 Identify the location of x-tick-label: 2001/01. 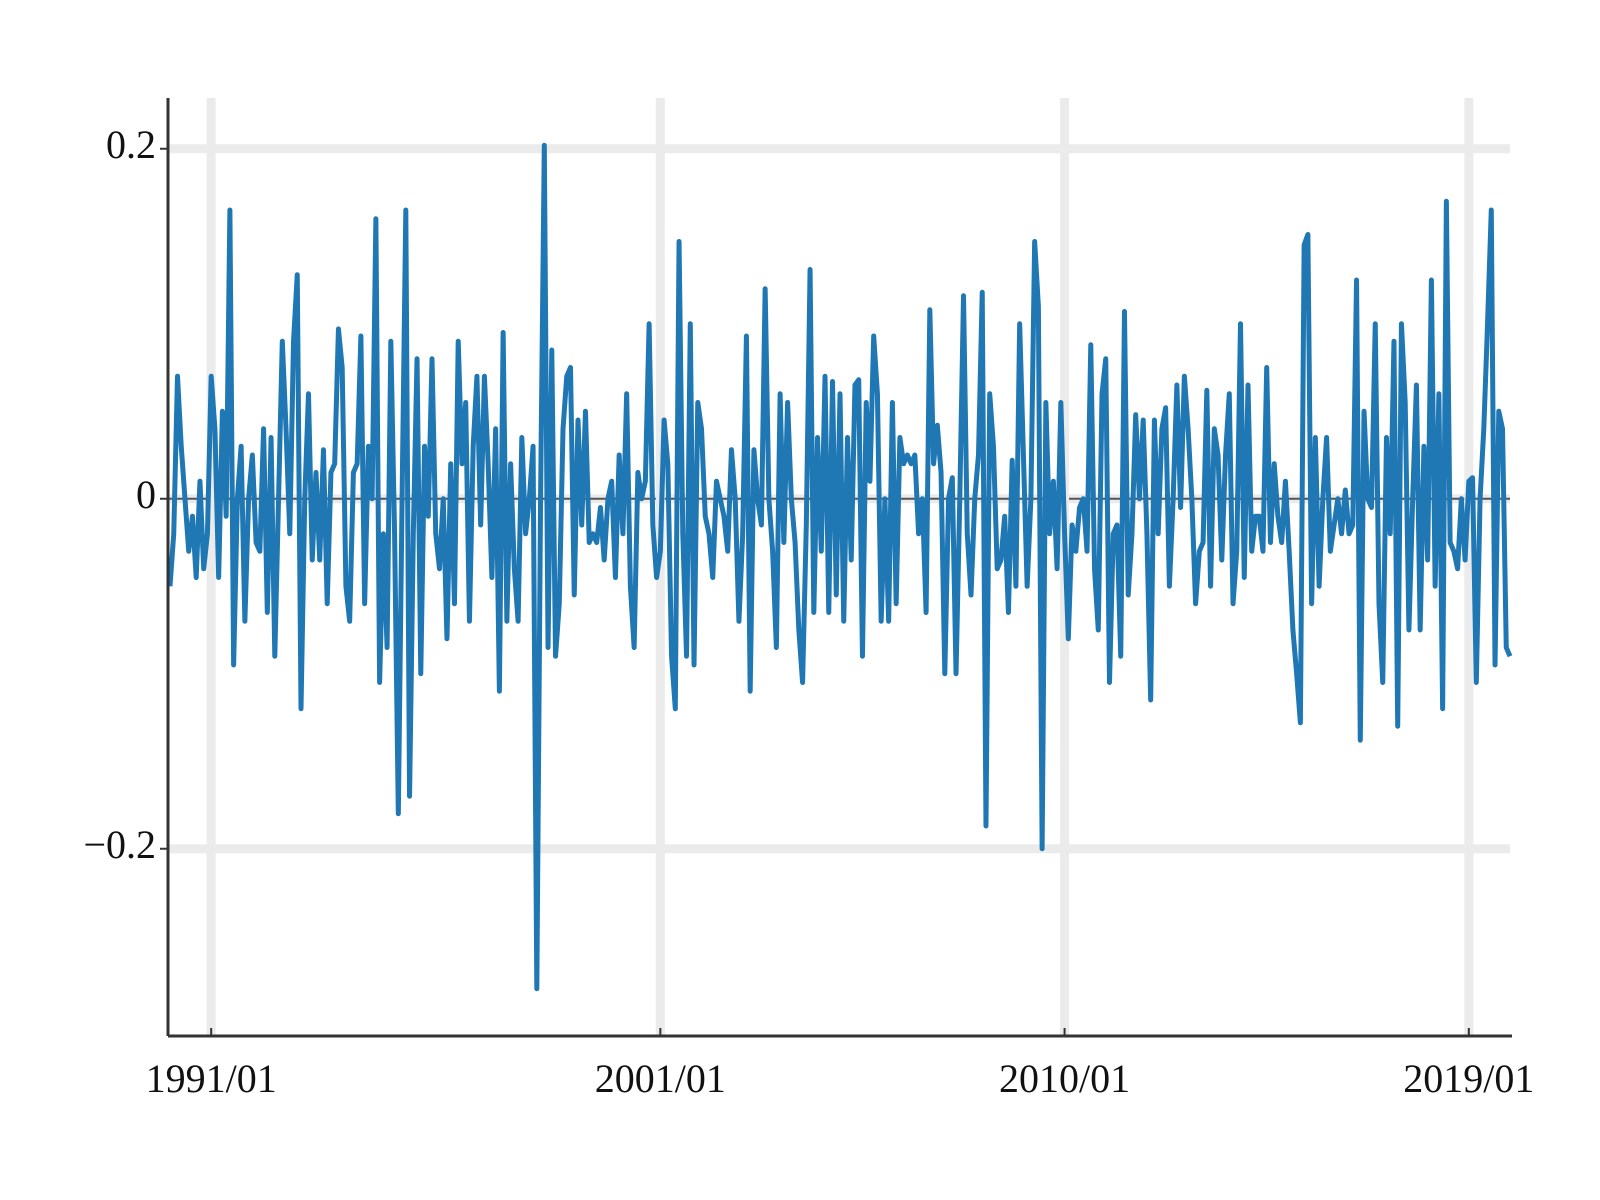
(660, 1078).